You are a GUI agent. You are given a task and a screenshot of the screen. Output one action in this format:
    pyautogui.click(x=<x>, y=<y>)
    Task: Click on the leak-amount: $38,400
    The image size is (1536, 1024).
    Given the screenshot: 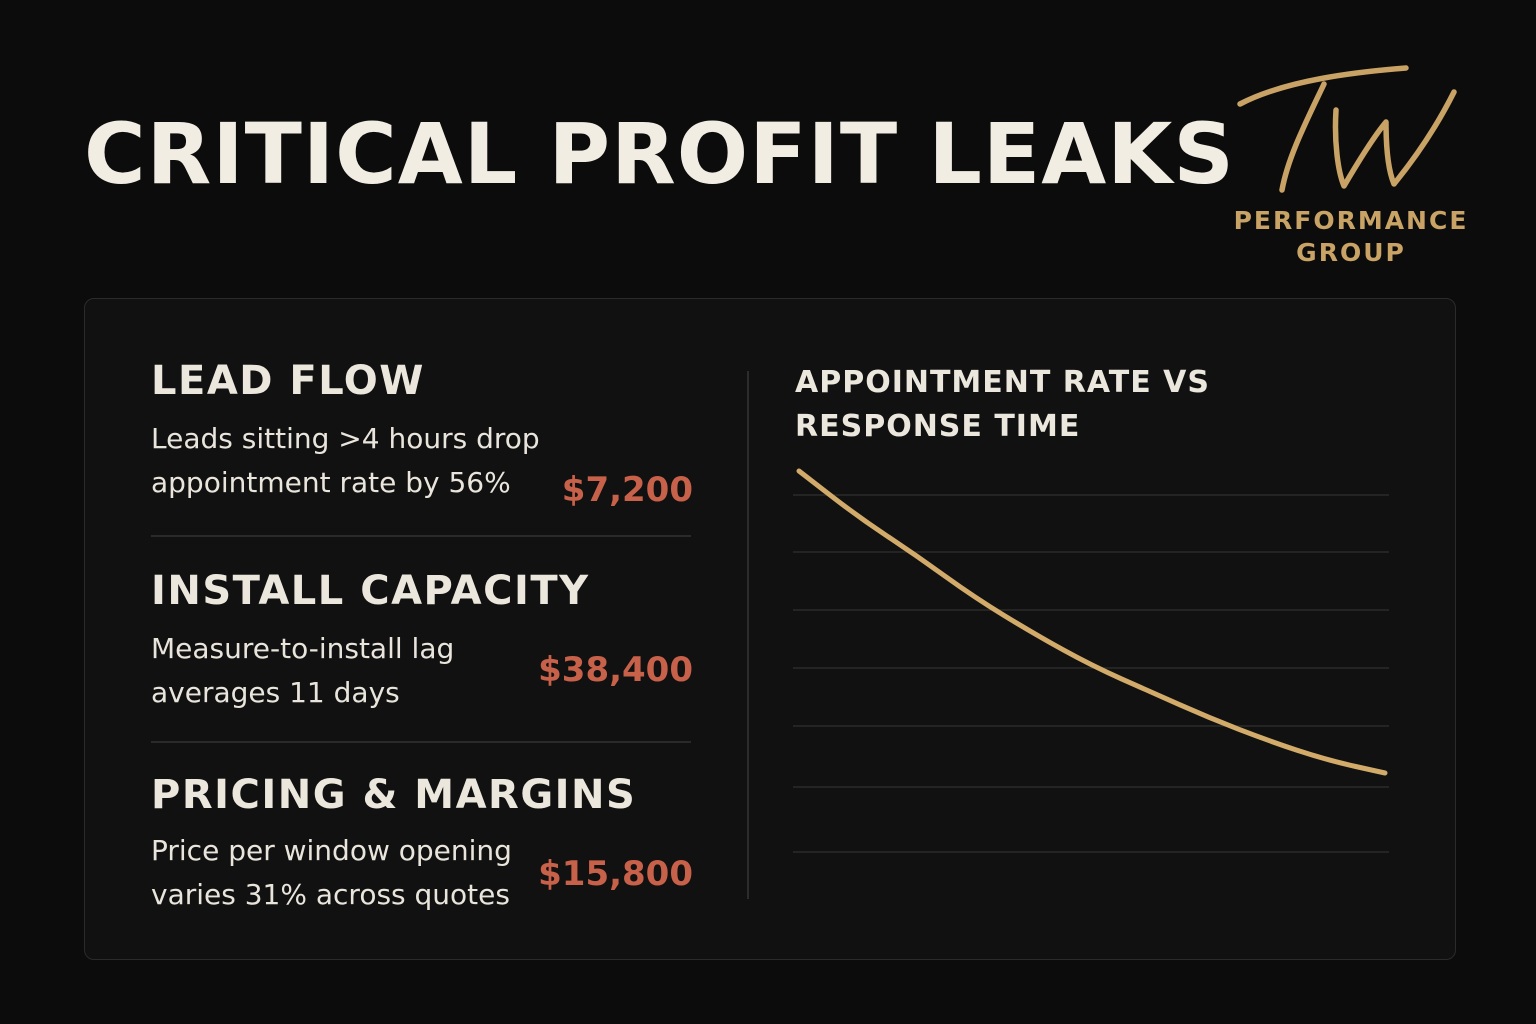 What is the action you would take?
    pyautogui.click(x=615, y=670)
    